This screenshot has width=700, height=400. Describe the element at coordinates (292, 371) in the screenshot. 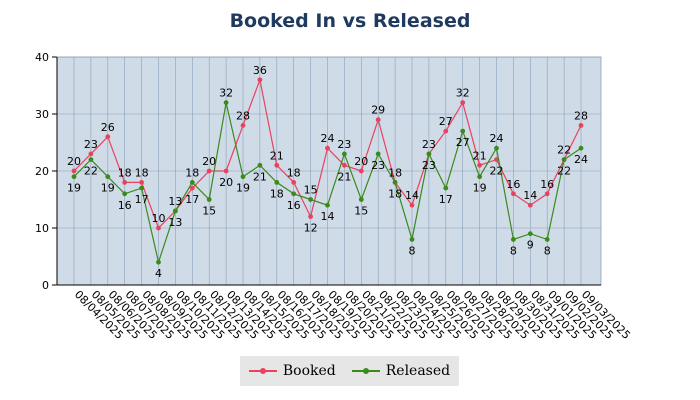

I see `legend-item-booked: Booked` at that location.